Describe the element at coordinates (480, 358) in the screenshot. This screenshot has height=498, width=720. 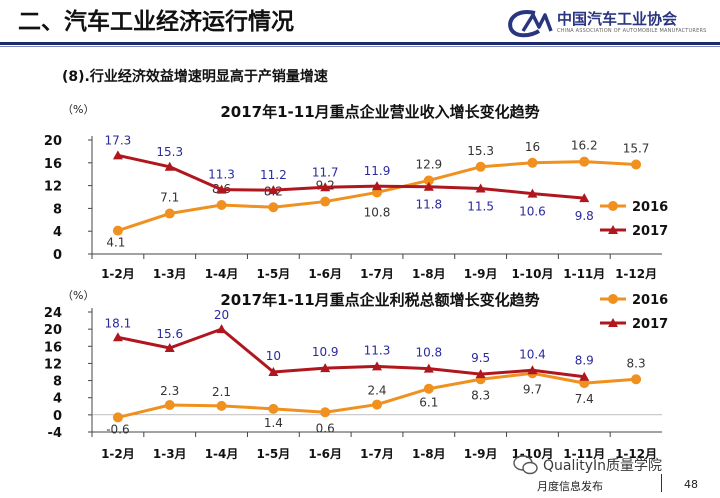
I see `data-label-2017: 9.5` at that location.